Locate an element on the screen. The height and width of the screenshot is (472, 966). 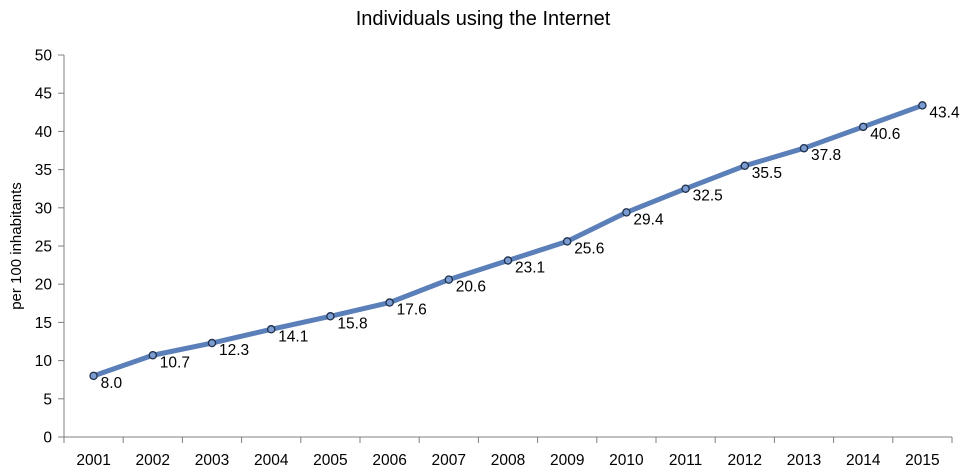
y-tick-label: 10 is located at coordinates (44, 361).